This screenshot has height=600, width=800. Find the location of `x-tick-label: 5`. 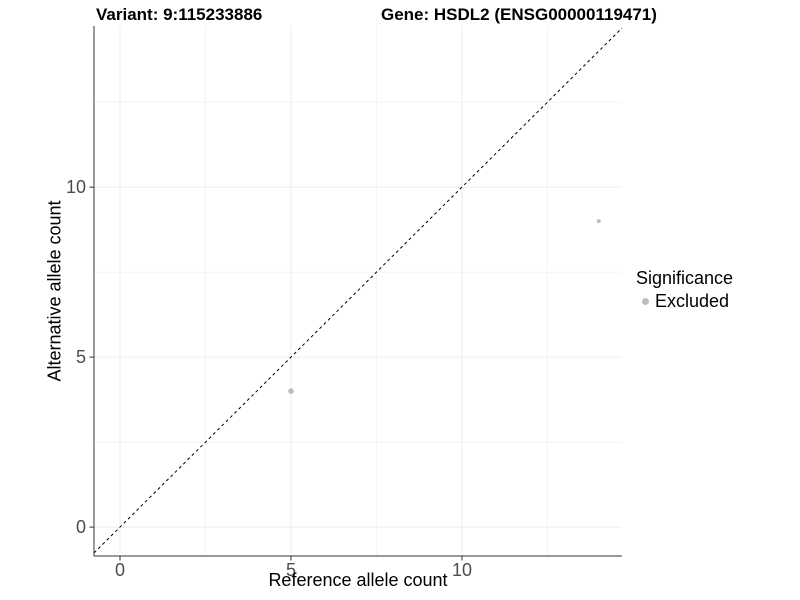

x-tick-label: 5 is located at coordinates (291, 570).